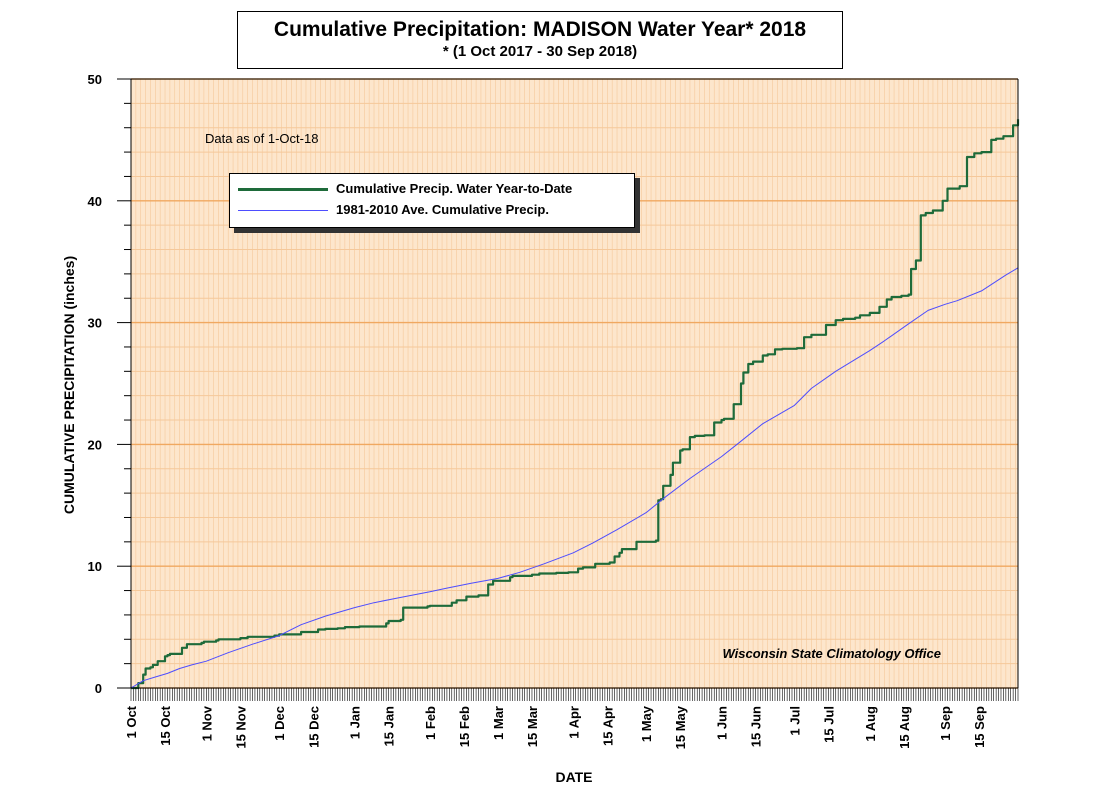  Describe the element at coordinates (831, 653) in the screenshot. I see `credit-text: Wisconsin State Climatology Office` at that location.